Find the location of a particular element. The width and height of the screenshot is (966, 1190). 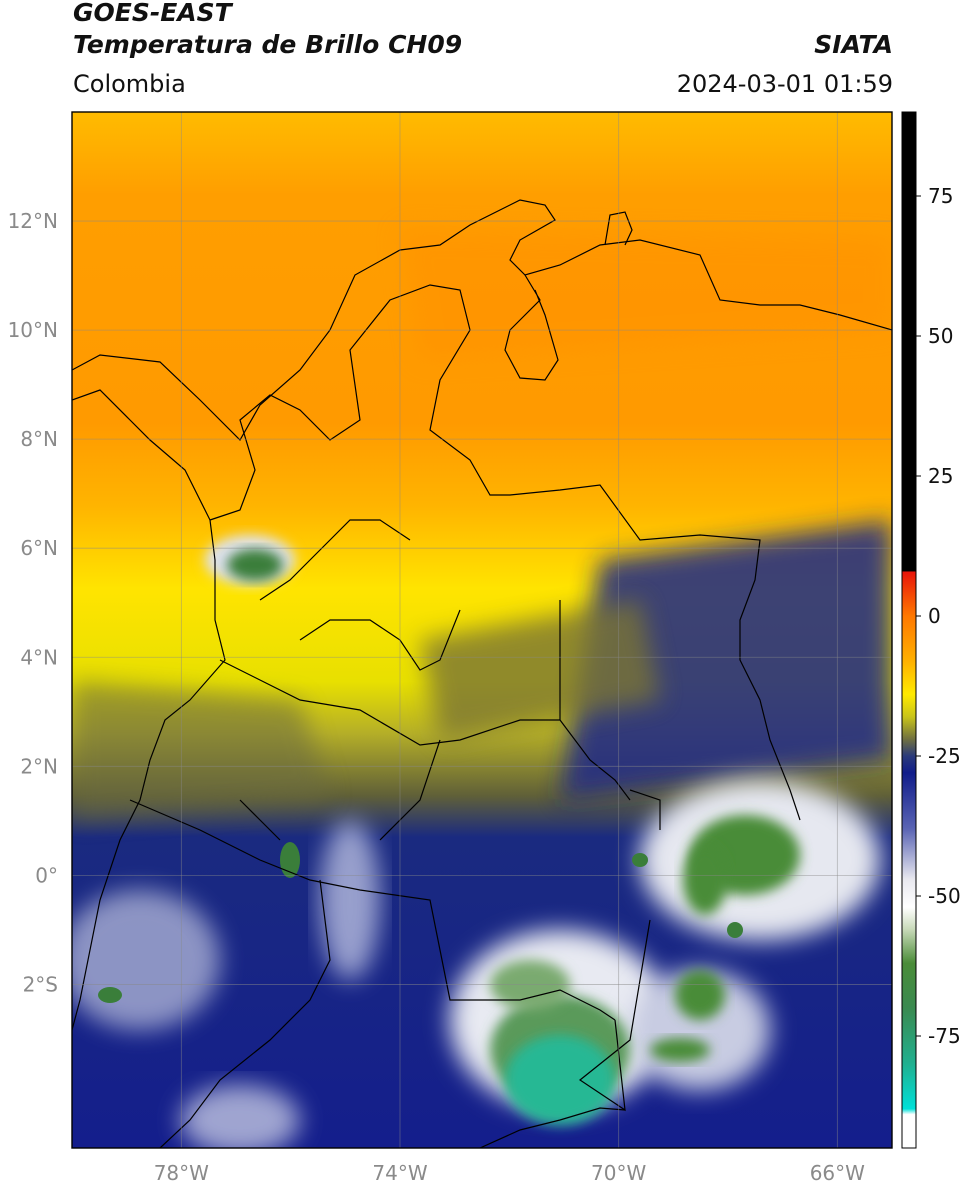

product-title: Temperatura de Brillo CH09 is located at coordinates (268, 44).